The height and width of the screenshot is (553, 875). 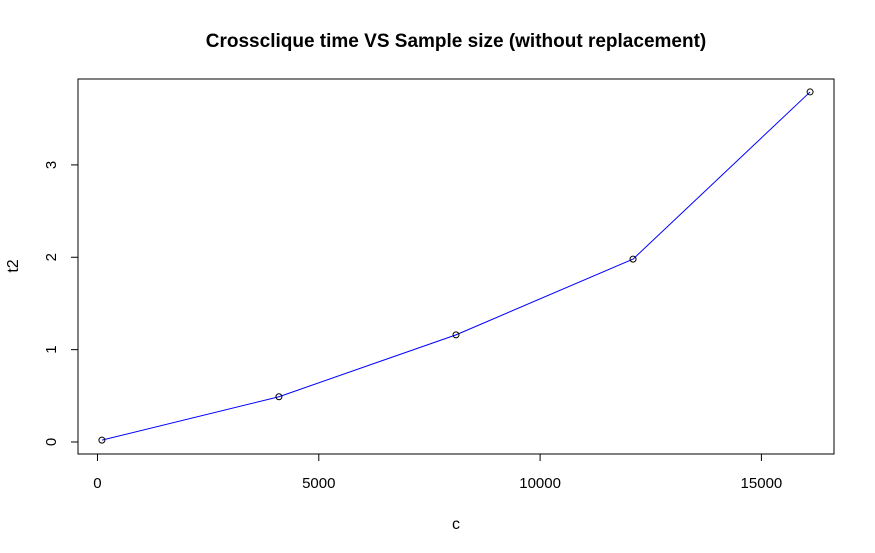 What do you see at coordinates (51, 257) in the screenshot?
I see `y-tick-label: 2` at bounding box center [51, 257].